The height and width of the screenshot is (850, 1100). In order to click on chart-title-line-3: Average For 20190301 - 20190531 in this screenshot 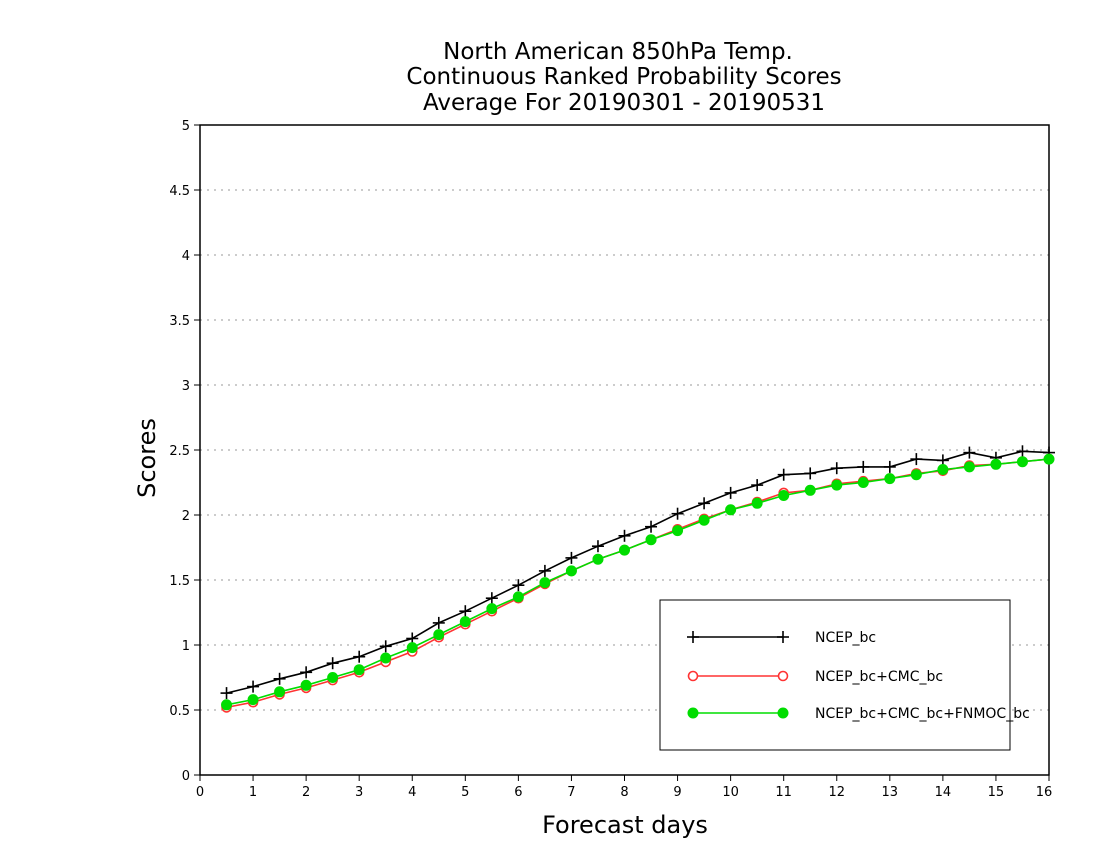, I will do `click(624, 103)`.